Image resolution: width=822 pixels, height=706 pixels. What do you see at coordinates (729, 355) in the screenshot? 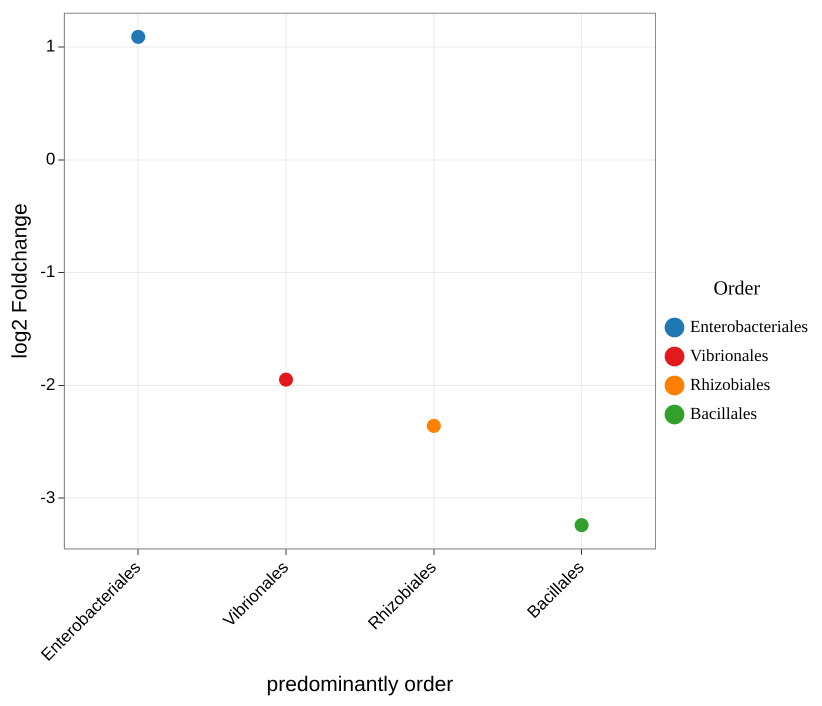
I see `legend-label: Vibrionales` at bounding box center [729, 355].